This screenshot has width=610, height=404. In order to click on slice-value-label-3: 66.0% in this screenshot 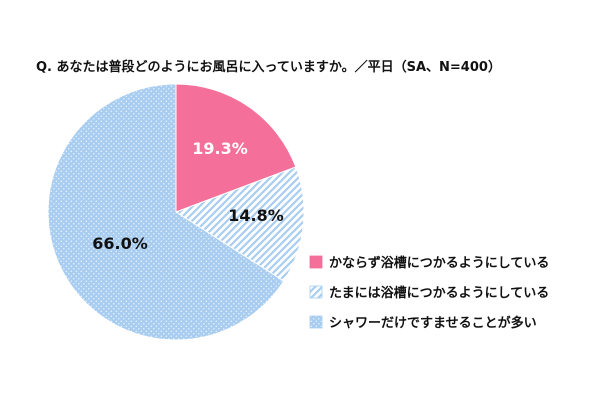, I will do `click(120, 243)`.